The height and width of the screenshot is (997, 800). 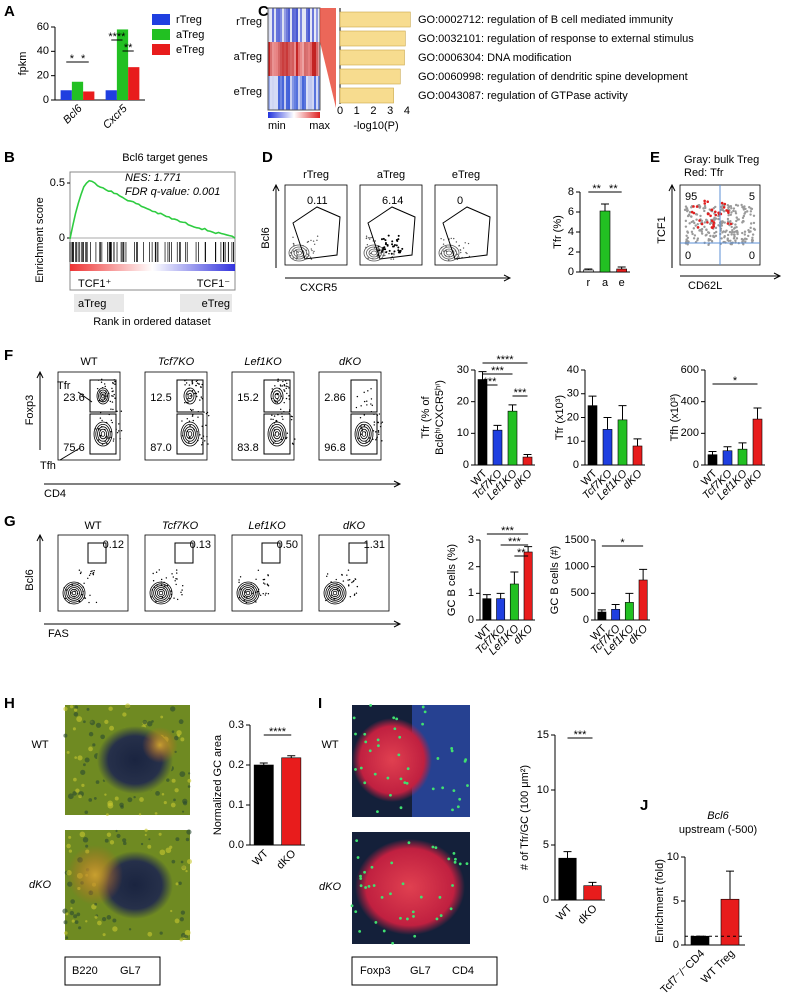 I want to click on y-tick-label: 30, so click(x=573, y=394).